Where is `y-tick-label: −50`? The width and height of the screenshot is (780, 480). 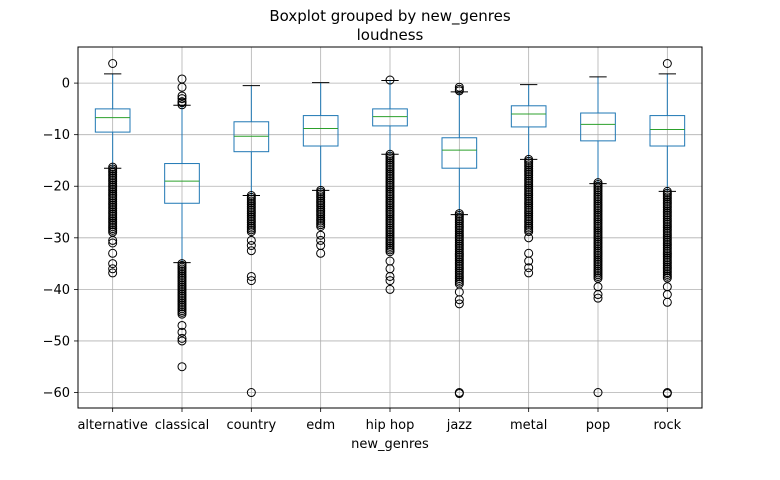 y-tick-label: −50 is located at coordinates (56, 341).